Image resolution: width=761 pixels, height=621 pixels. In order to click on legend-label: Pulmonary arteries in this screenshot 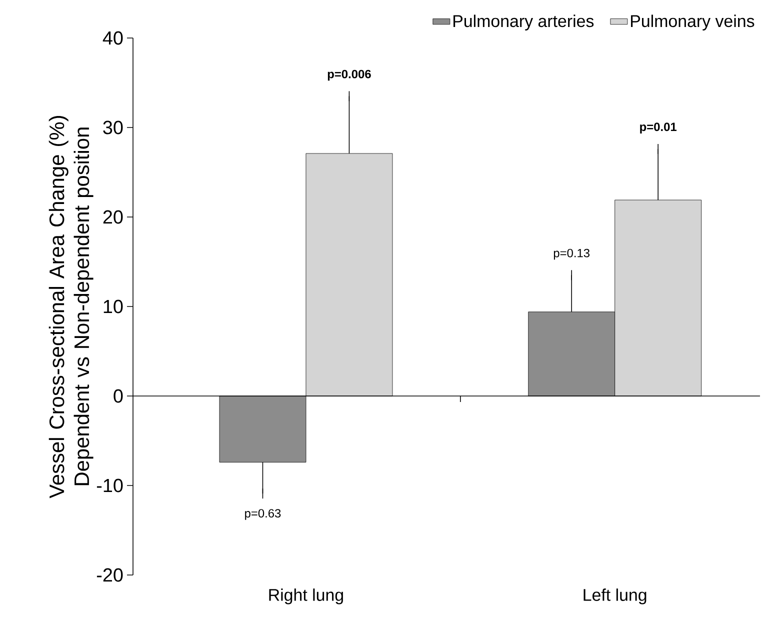, I will do `click(523, 22)`.